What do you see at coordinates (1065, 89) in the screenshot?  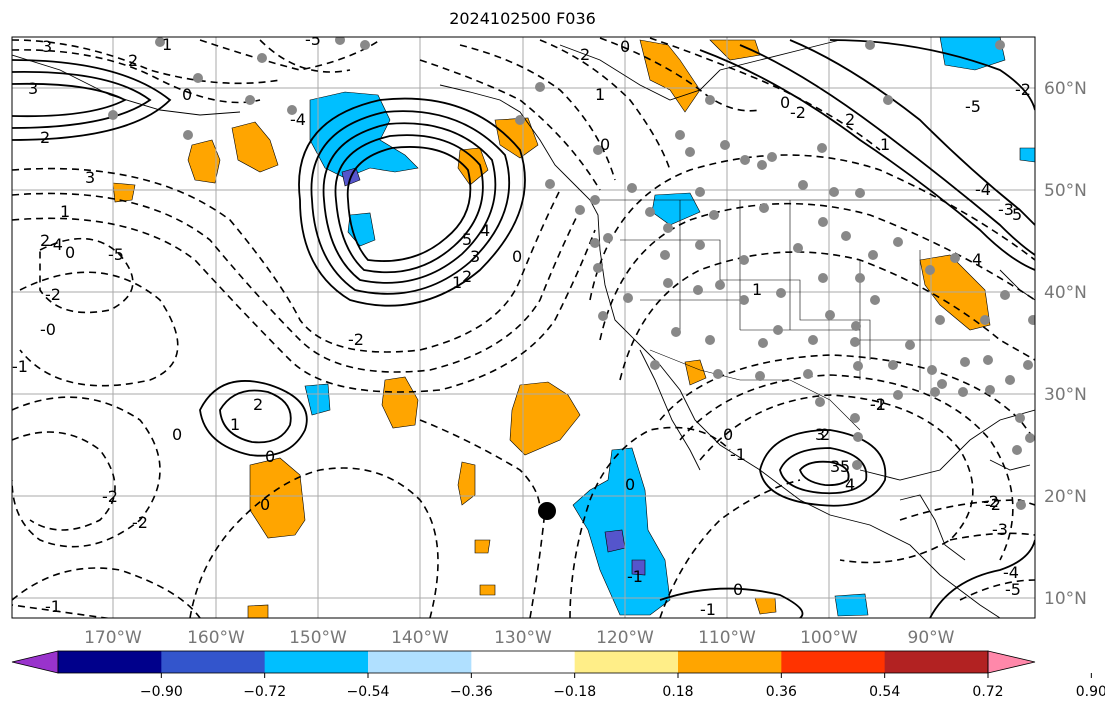 I see `latitude-label: 60°N` at bounding box center [1065, 89].